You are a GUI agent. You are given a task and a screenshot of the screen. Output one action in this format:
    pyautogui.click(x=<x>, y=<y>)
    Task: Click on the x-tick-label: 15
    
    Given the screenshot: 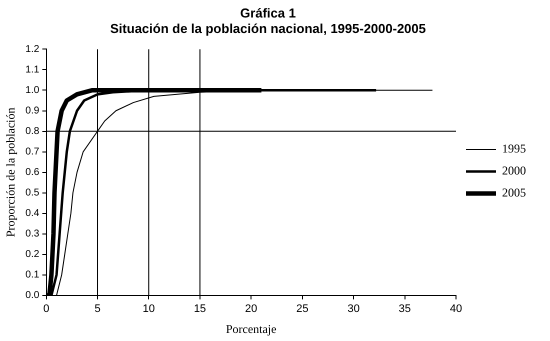 What is the action you would take?
    pyautogui.click(x=200, y=309)
    